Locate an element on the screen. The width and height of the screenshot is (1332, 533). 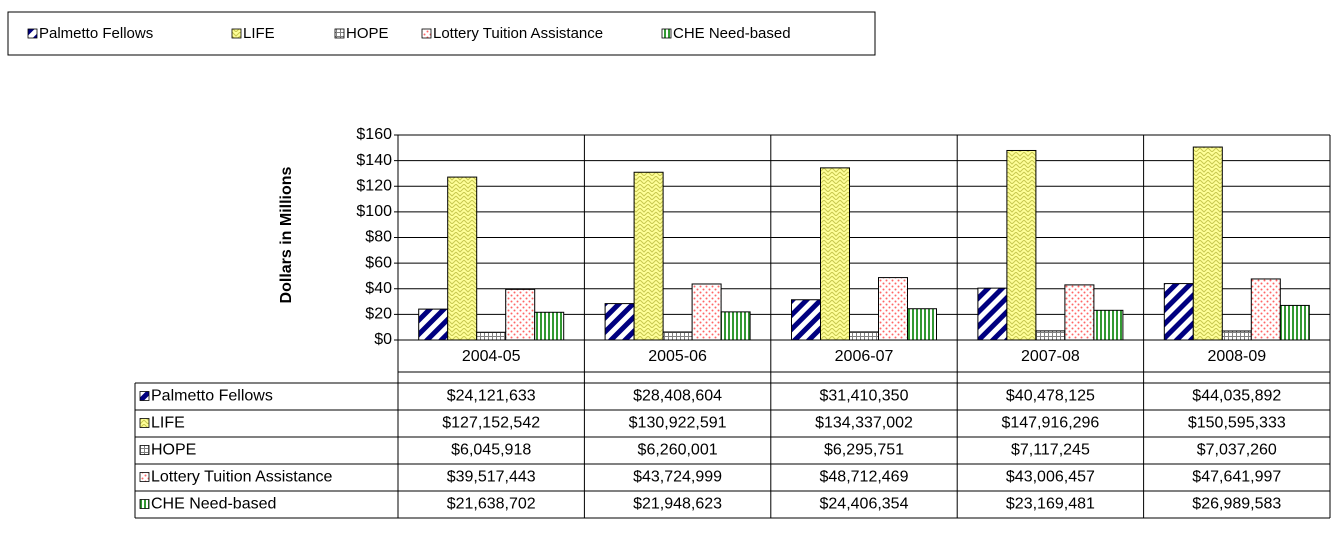
table-cell: $24,406,354 is located at coordinates (864, 504).